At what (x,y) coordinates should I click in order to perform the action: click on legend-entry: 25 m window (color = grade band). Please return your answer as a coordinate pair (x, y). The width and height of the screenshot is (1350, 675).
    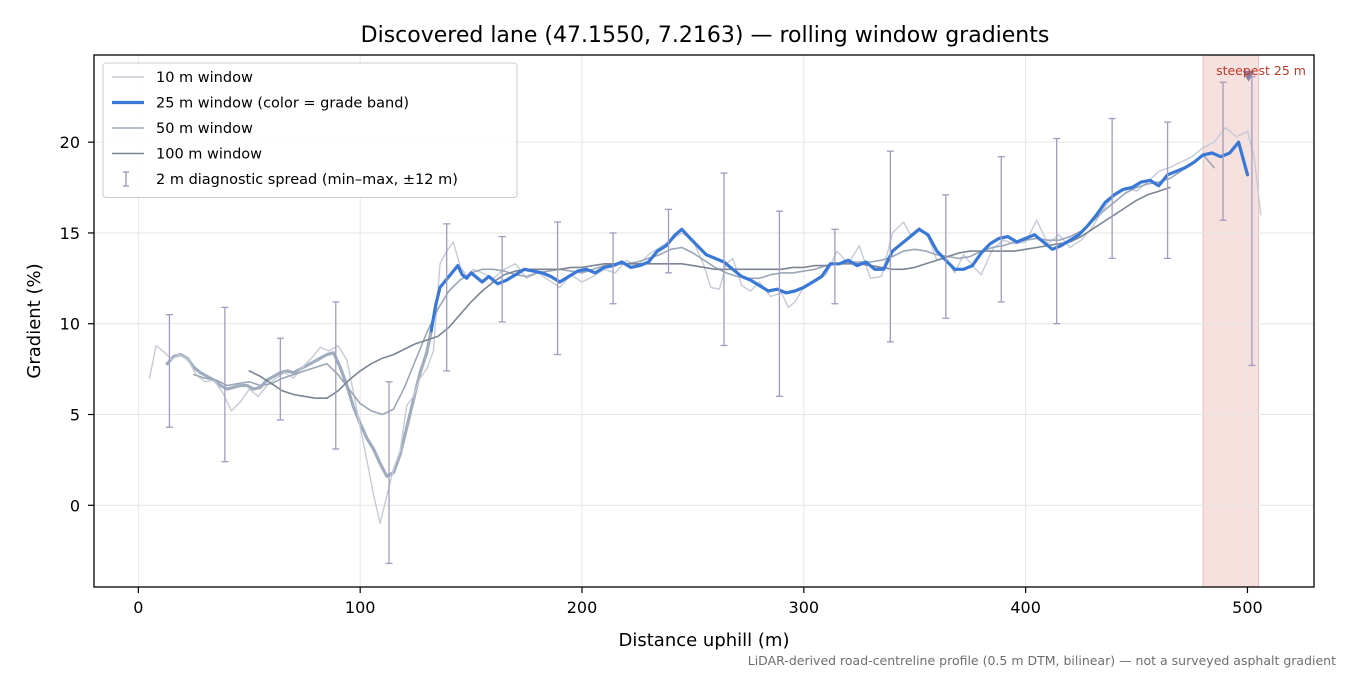
    Looking at the image, I should click on (260, 104).